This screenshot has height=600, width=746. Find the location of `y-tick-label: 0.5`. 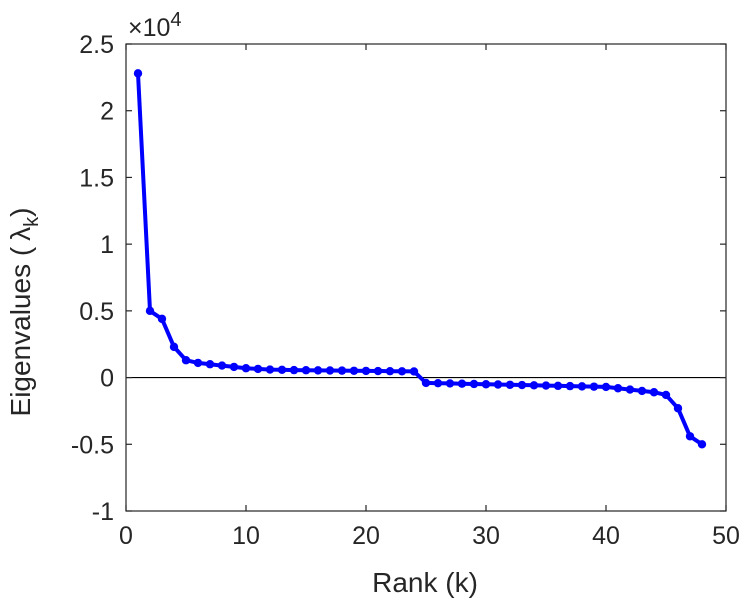

y-tick-label: 0.5 is located at coordinates (96, 312).